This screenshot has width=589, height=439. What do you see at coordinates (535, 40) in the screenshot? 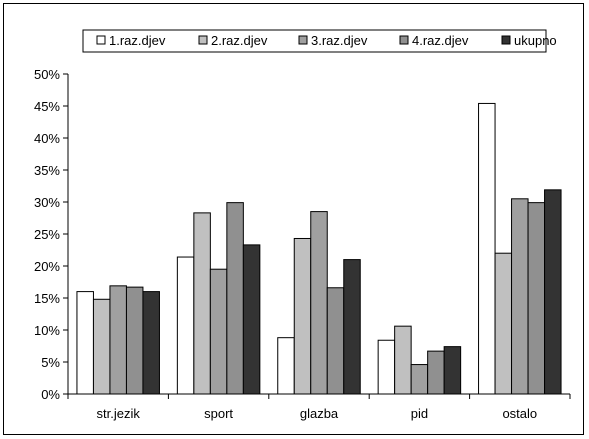
I see `legend-label: ukupno` at bounding box center [535, 40].